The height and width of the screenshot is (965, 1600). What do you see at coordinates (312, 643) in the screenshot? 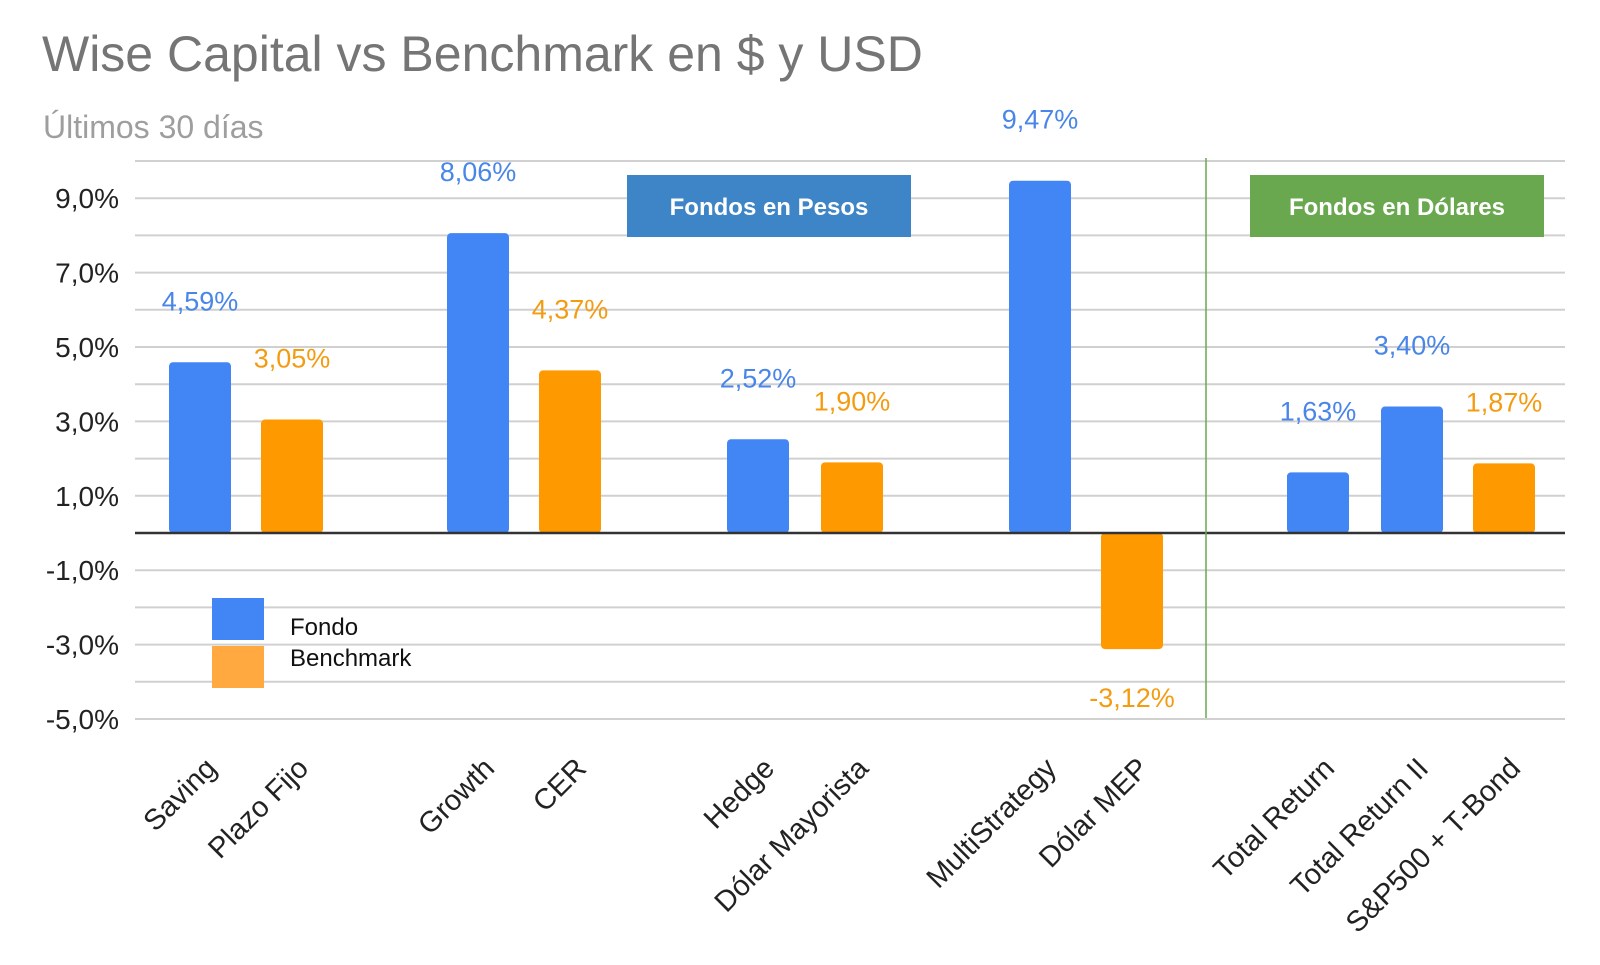
I see `legend: Fondo Benchmark` at bounding box center [312, 643].